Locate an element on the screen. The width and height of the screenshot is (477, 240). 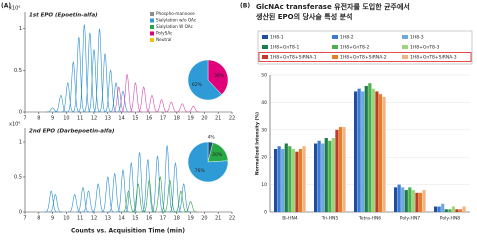
x-tick-label: 21 is located at coordinates (218, 219).